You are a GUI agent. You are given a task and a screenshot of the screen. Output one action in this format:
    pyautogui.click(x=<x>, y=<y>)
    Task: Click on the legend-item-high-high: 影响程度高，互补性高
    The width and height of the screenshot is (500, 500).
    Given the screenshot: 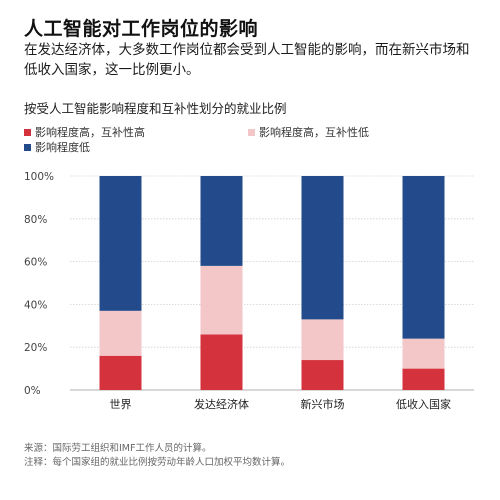 What is the action you would take?
    pyautogui.click(x=84, y=132)
    